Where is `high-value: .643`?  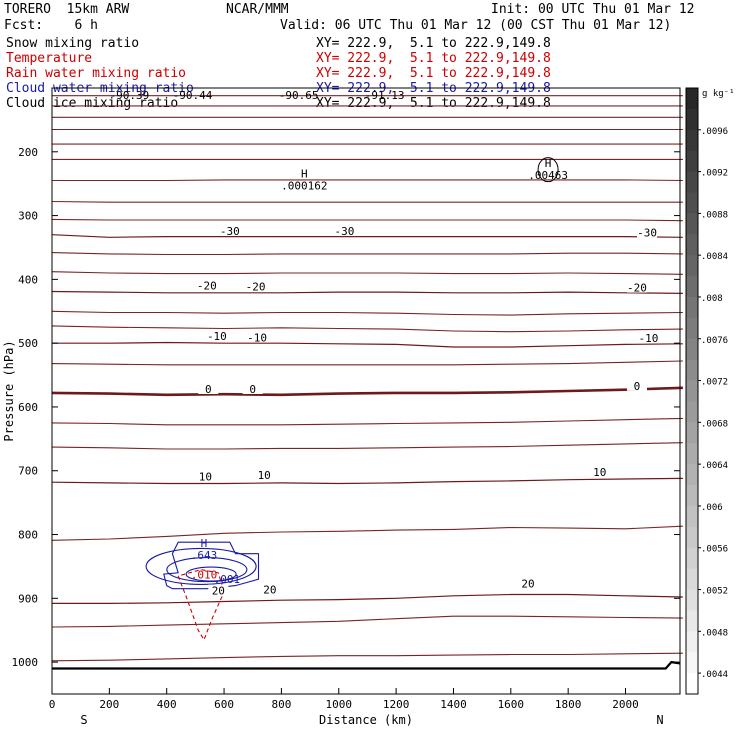
high-value: .643 is located at coordinates (204, 555).